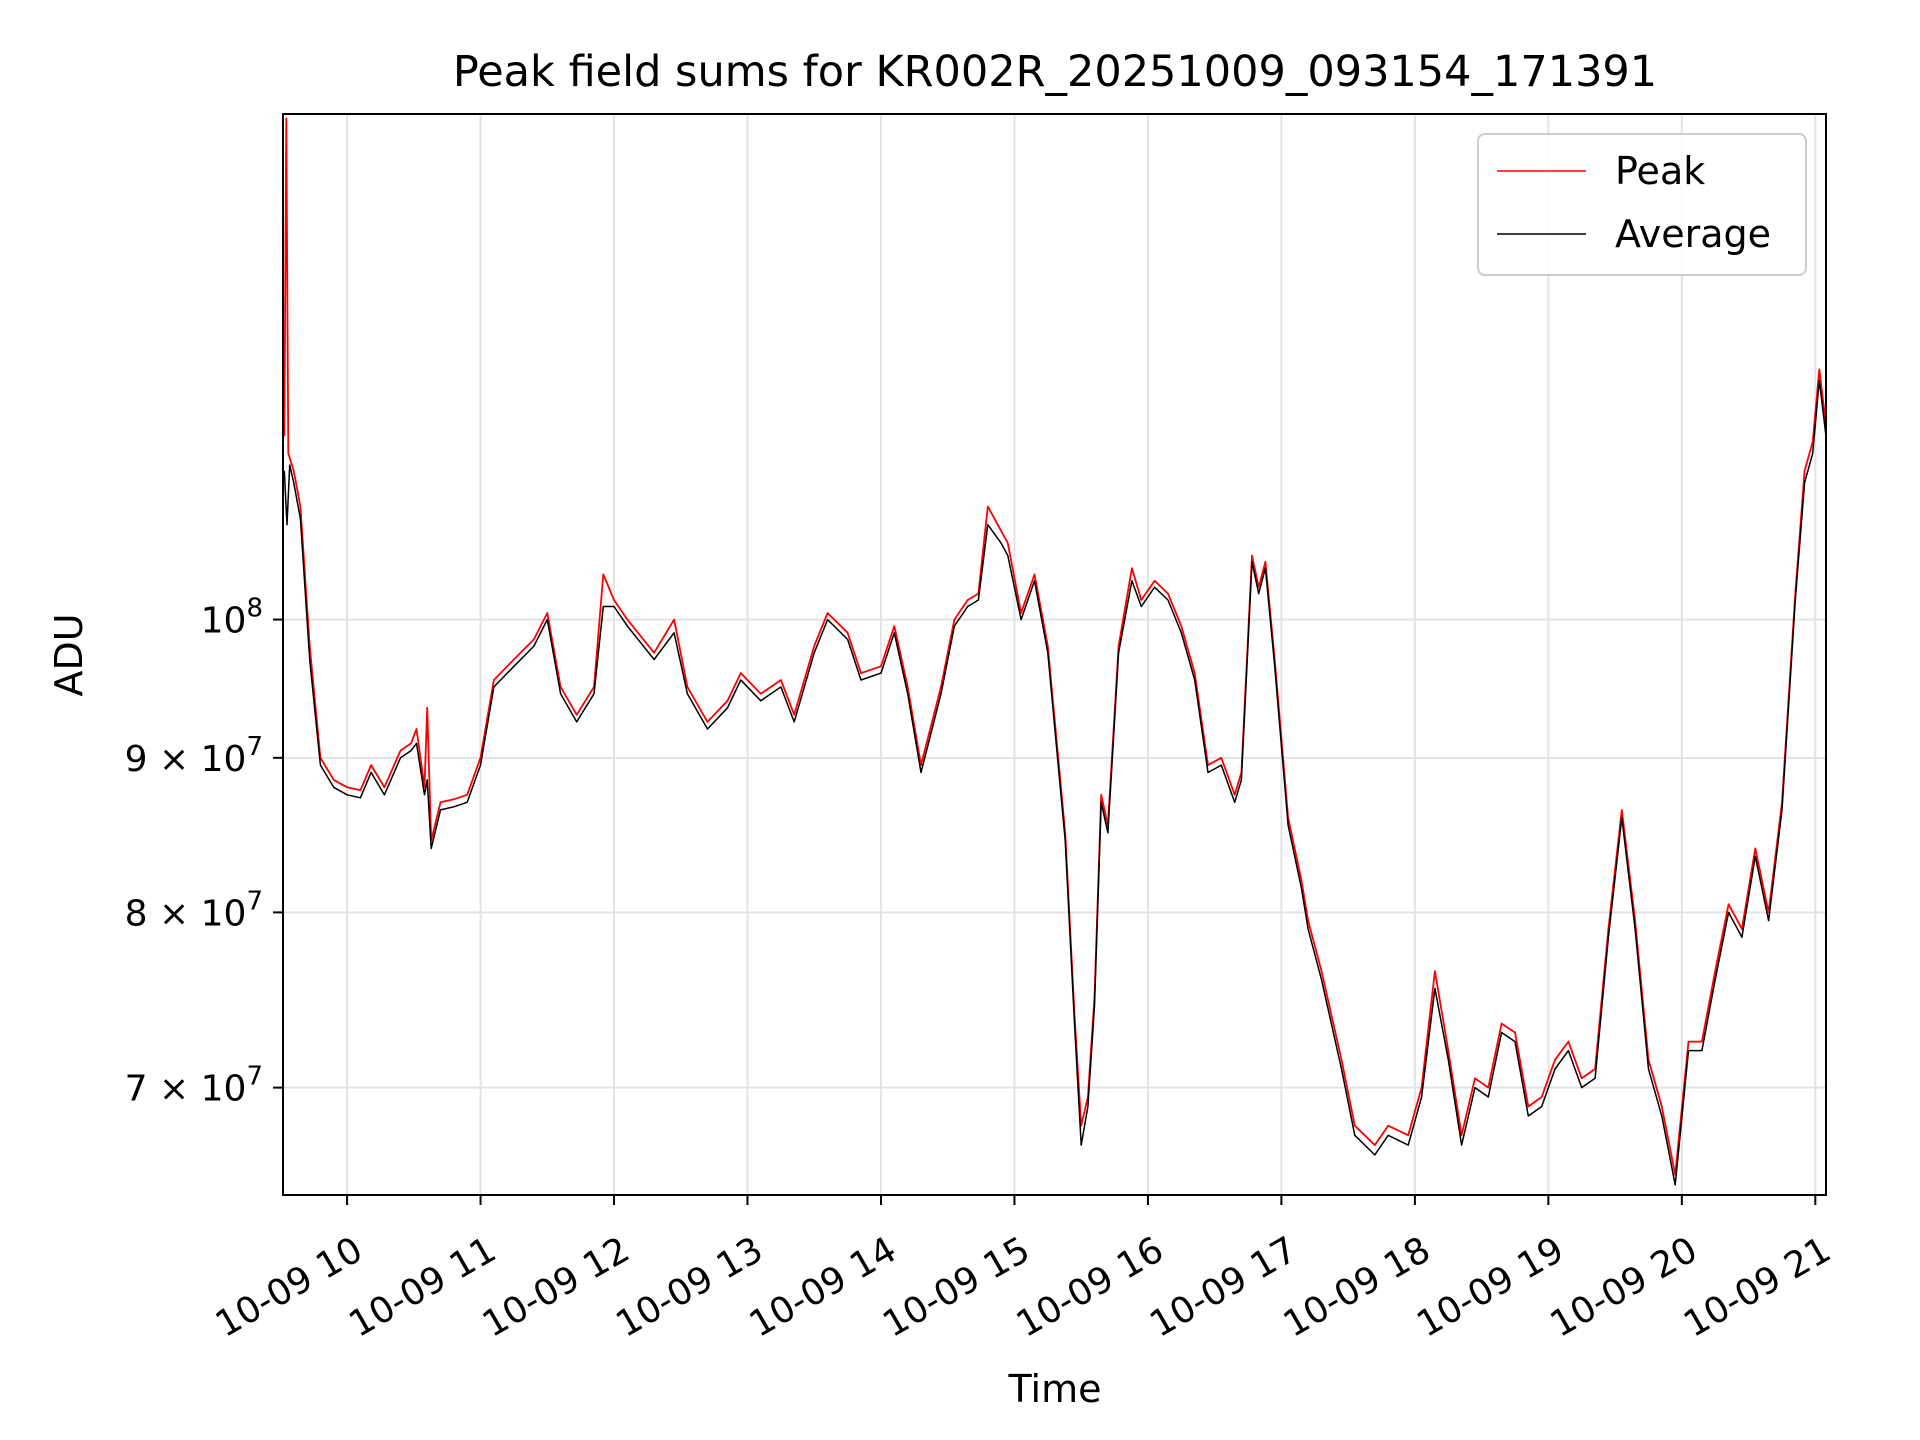 The width and height of the screenshot is (1920, 1440). Describe the element at coordinates (194, 910) in the screenshot. I see `y-tick-label: 8 × 107` at that location.